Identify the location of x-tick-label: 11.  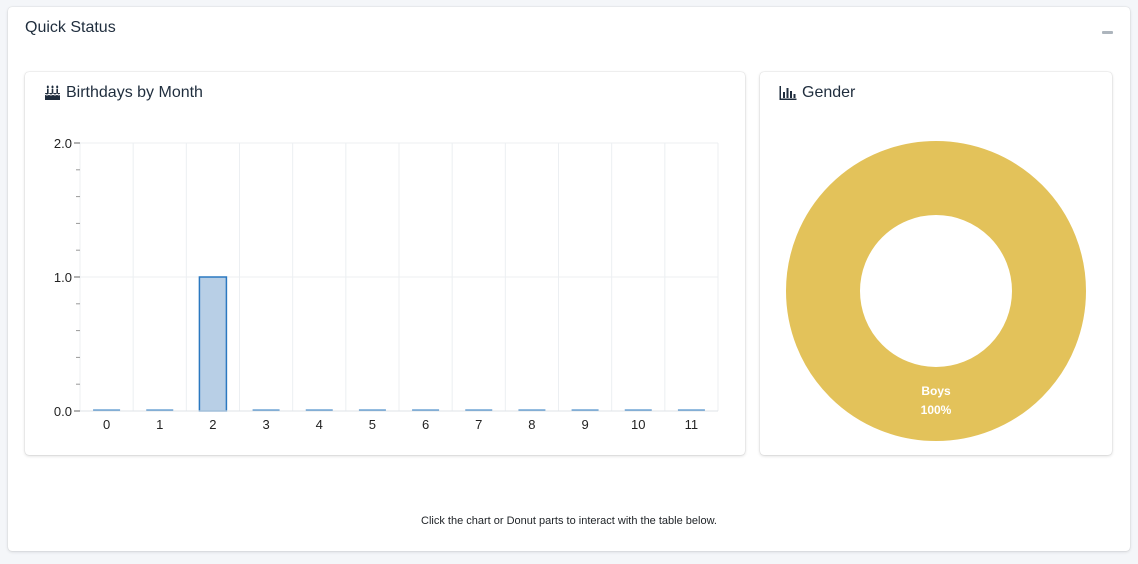
(692, 424).